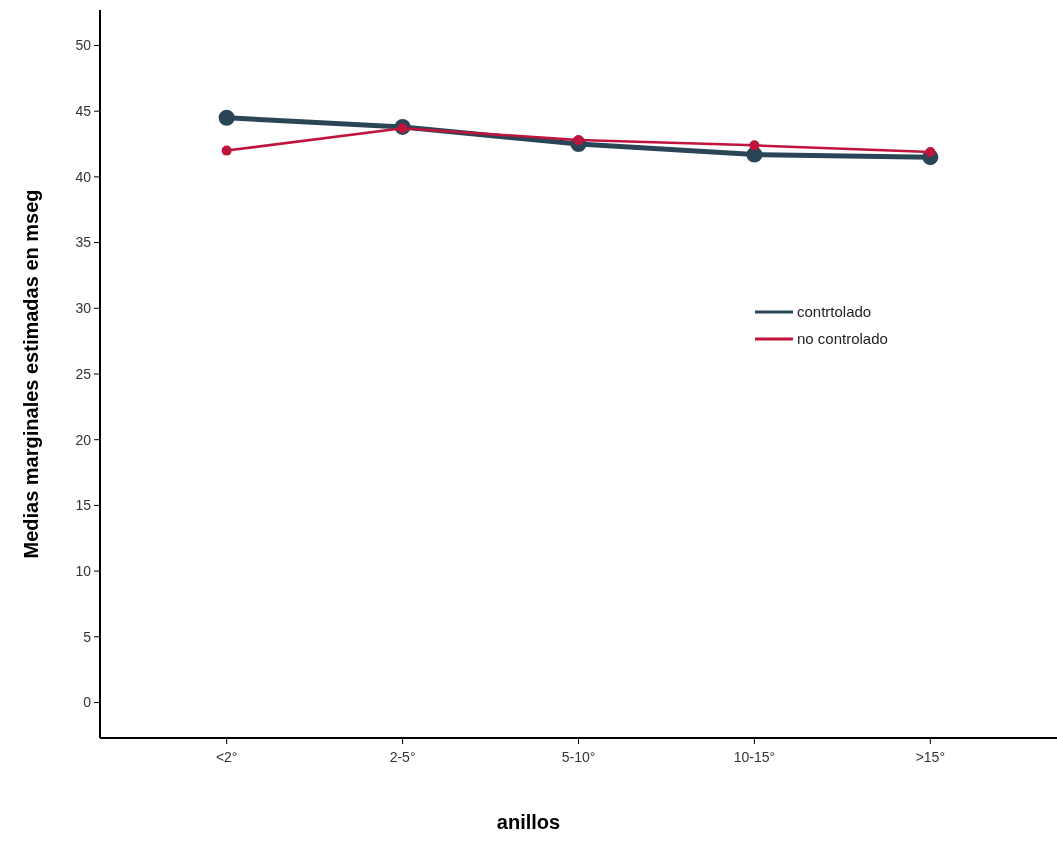 Image resolution: width=1057 pixels, height=841 pixels. What do you see at coordinates (83, 45) in the screenshot?
I see `y-tick-label: 50` at bounding box center [83, 45].